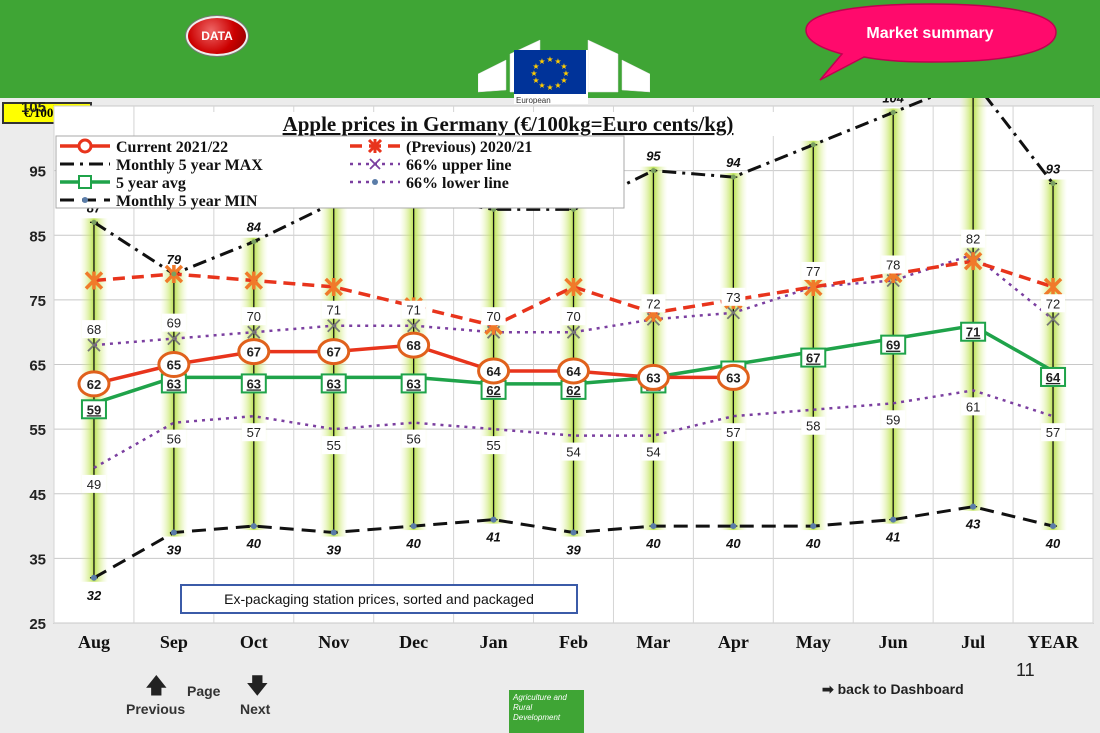 The width and height of the screenshot is (1100, 733). Describe the element at coordinates (94, 642) in the screenshot. I see `x-tick-label: Aug` at that location.